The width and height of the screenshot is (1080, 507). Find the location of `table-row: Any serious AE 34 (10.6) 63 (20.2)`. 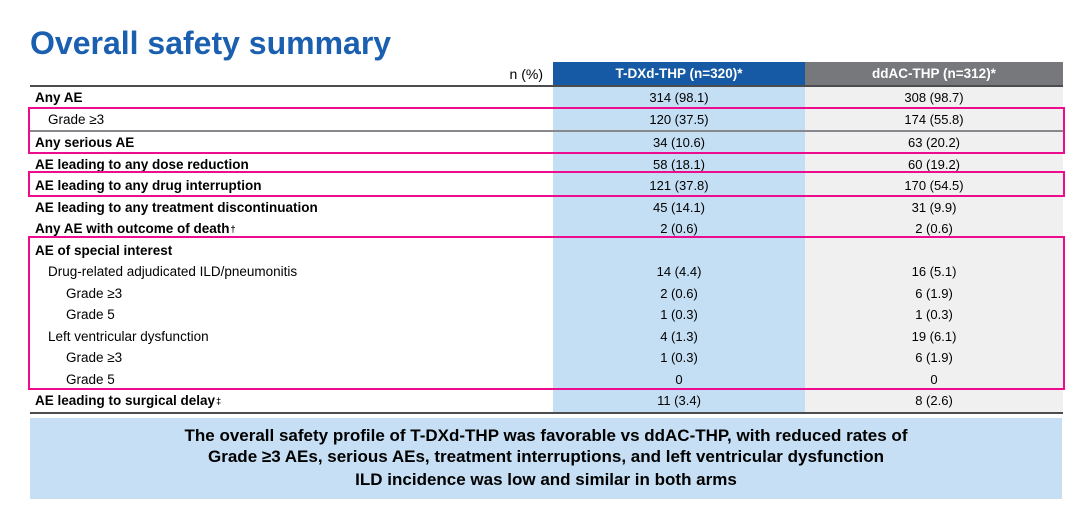

table-row: Any serious AE 34 (10.6) 63 (20.2) is located at coordinates (546, 142).